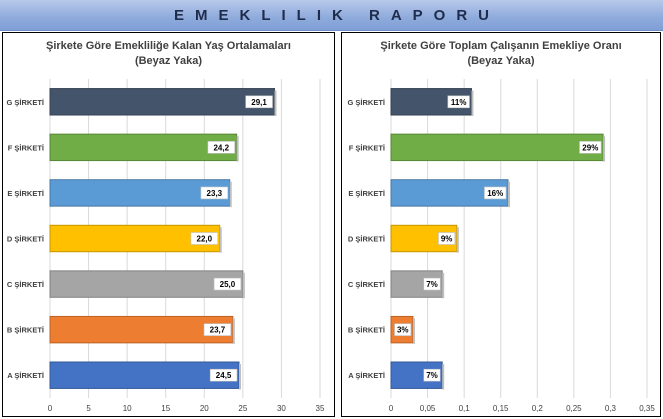 Image resolution: width=663 pixels, height=419 pixels. I want to click on data-label: 29,1, so click(259, 102).